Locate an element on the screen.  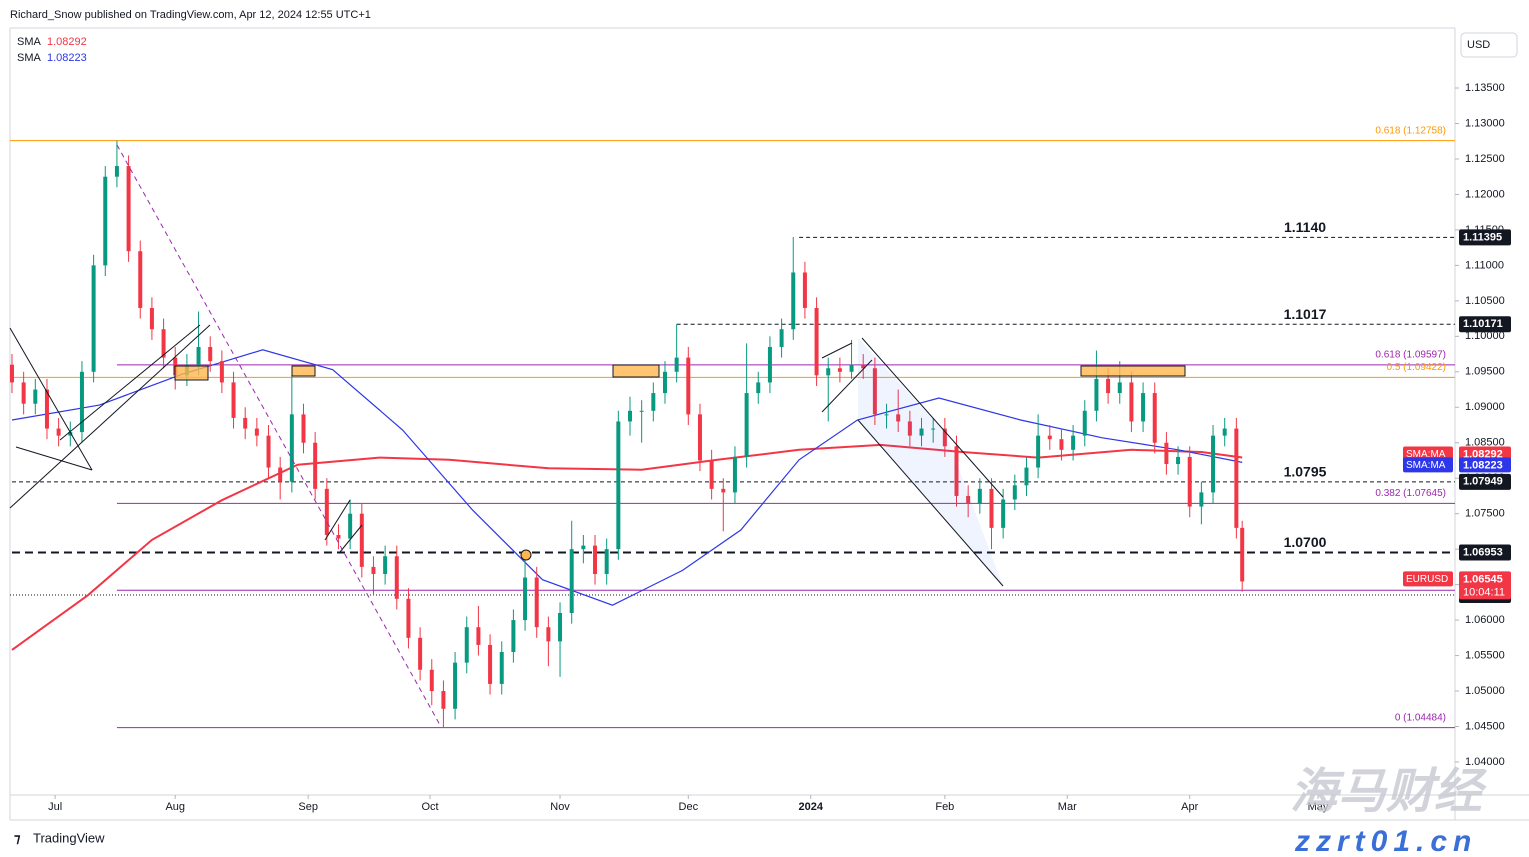
countdown: 10:04:11 is located at coordinates (1484, 592).